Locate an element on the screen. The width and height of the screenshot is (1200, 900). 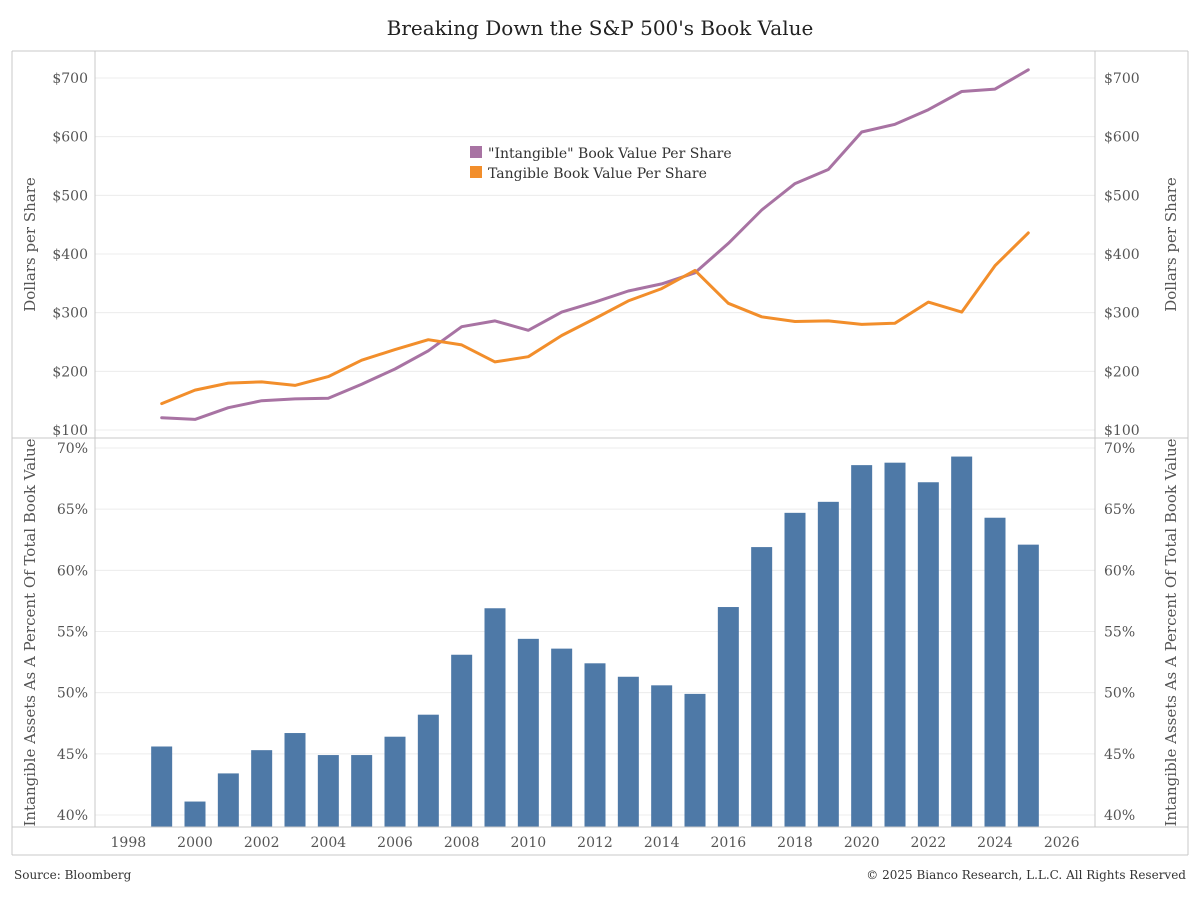
y-tick-left-bottom: 70% is located at coordinates (72, 449).